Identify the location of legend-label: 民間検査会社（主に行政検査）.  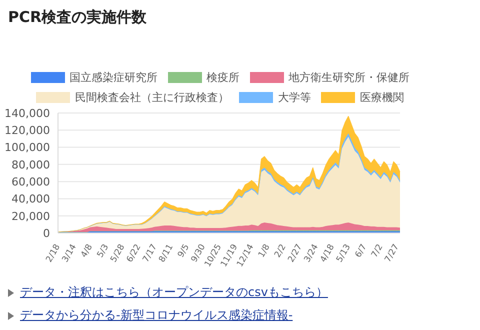
(152, 97).